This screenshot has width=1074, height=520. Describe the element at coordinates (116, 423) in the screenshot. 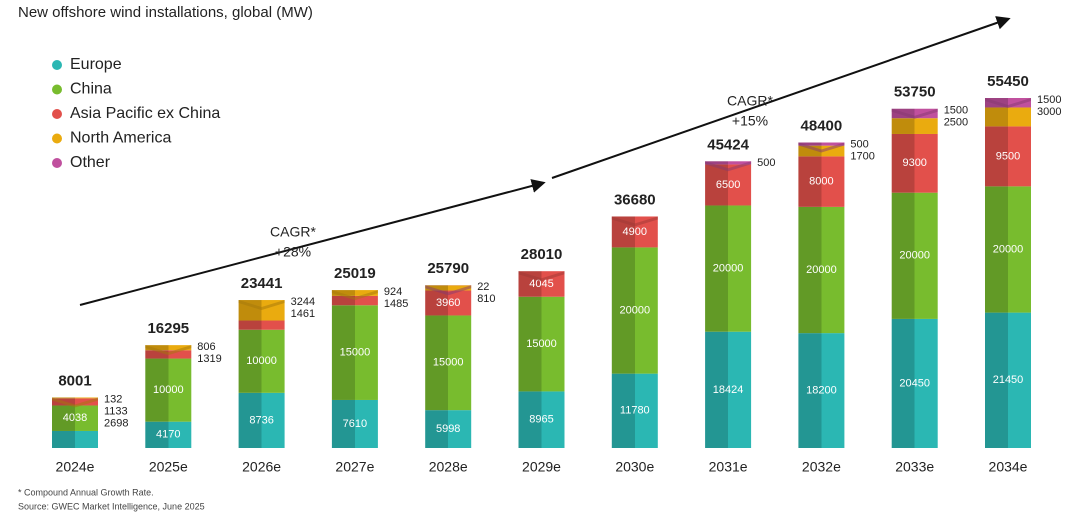

I see `outside-label: 2698` at that location.